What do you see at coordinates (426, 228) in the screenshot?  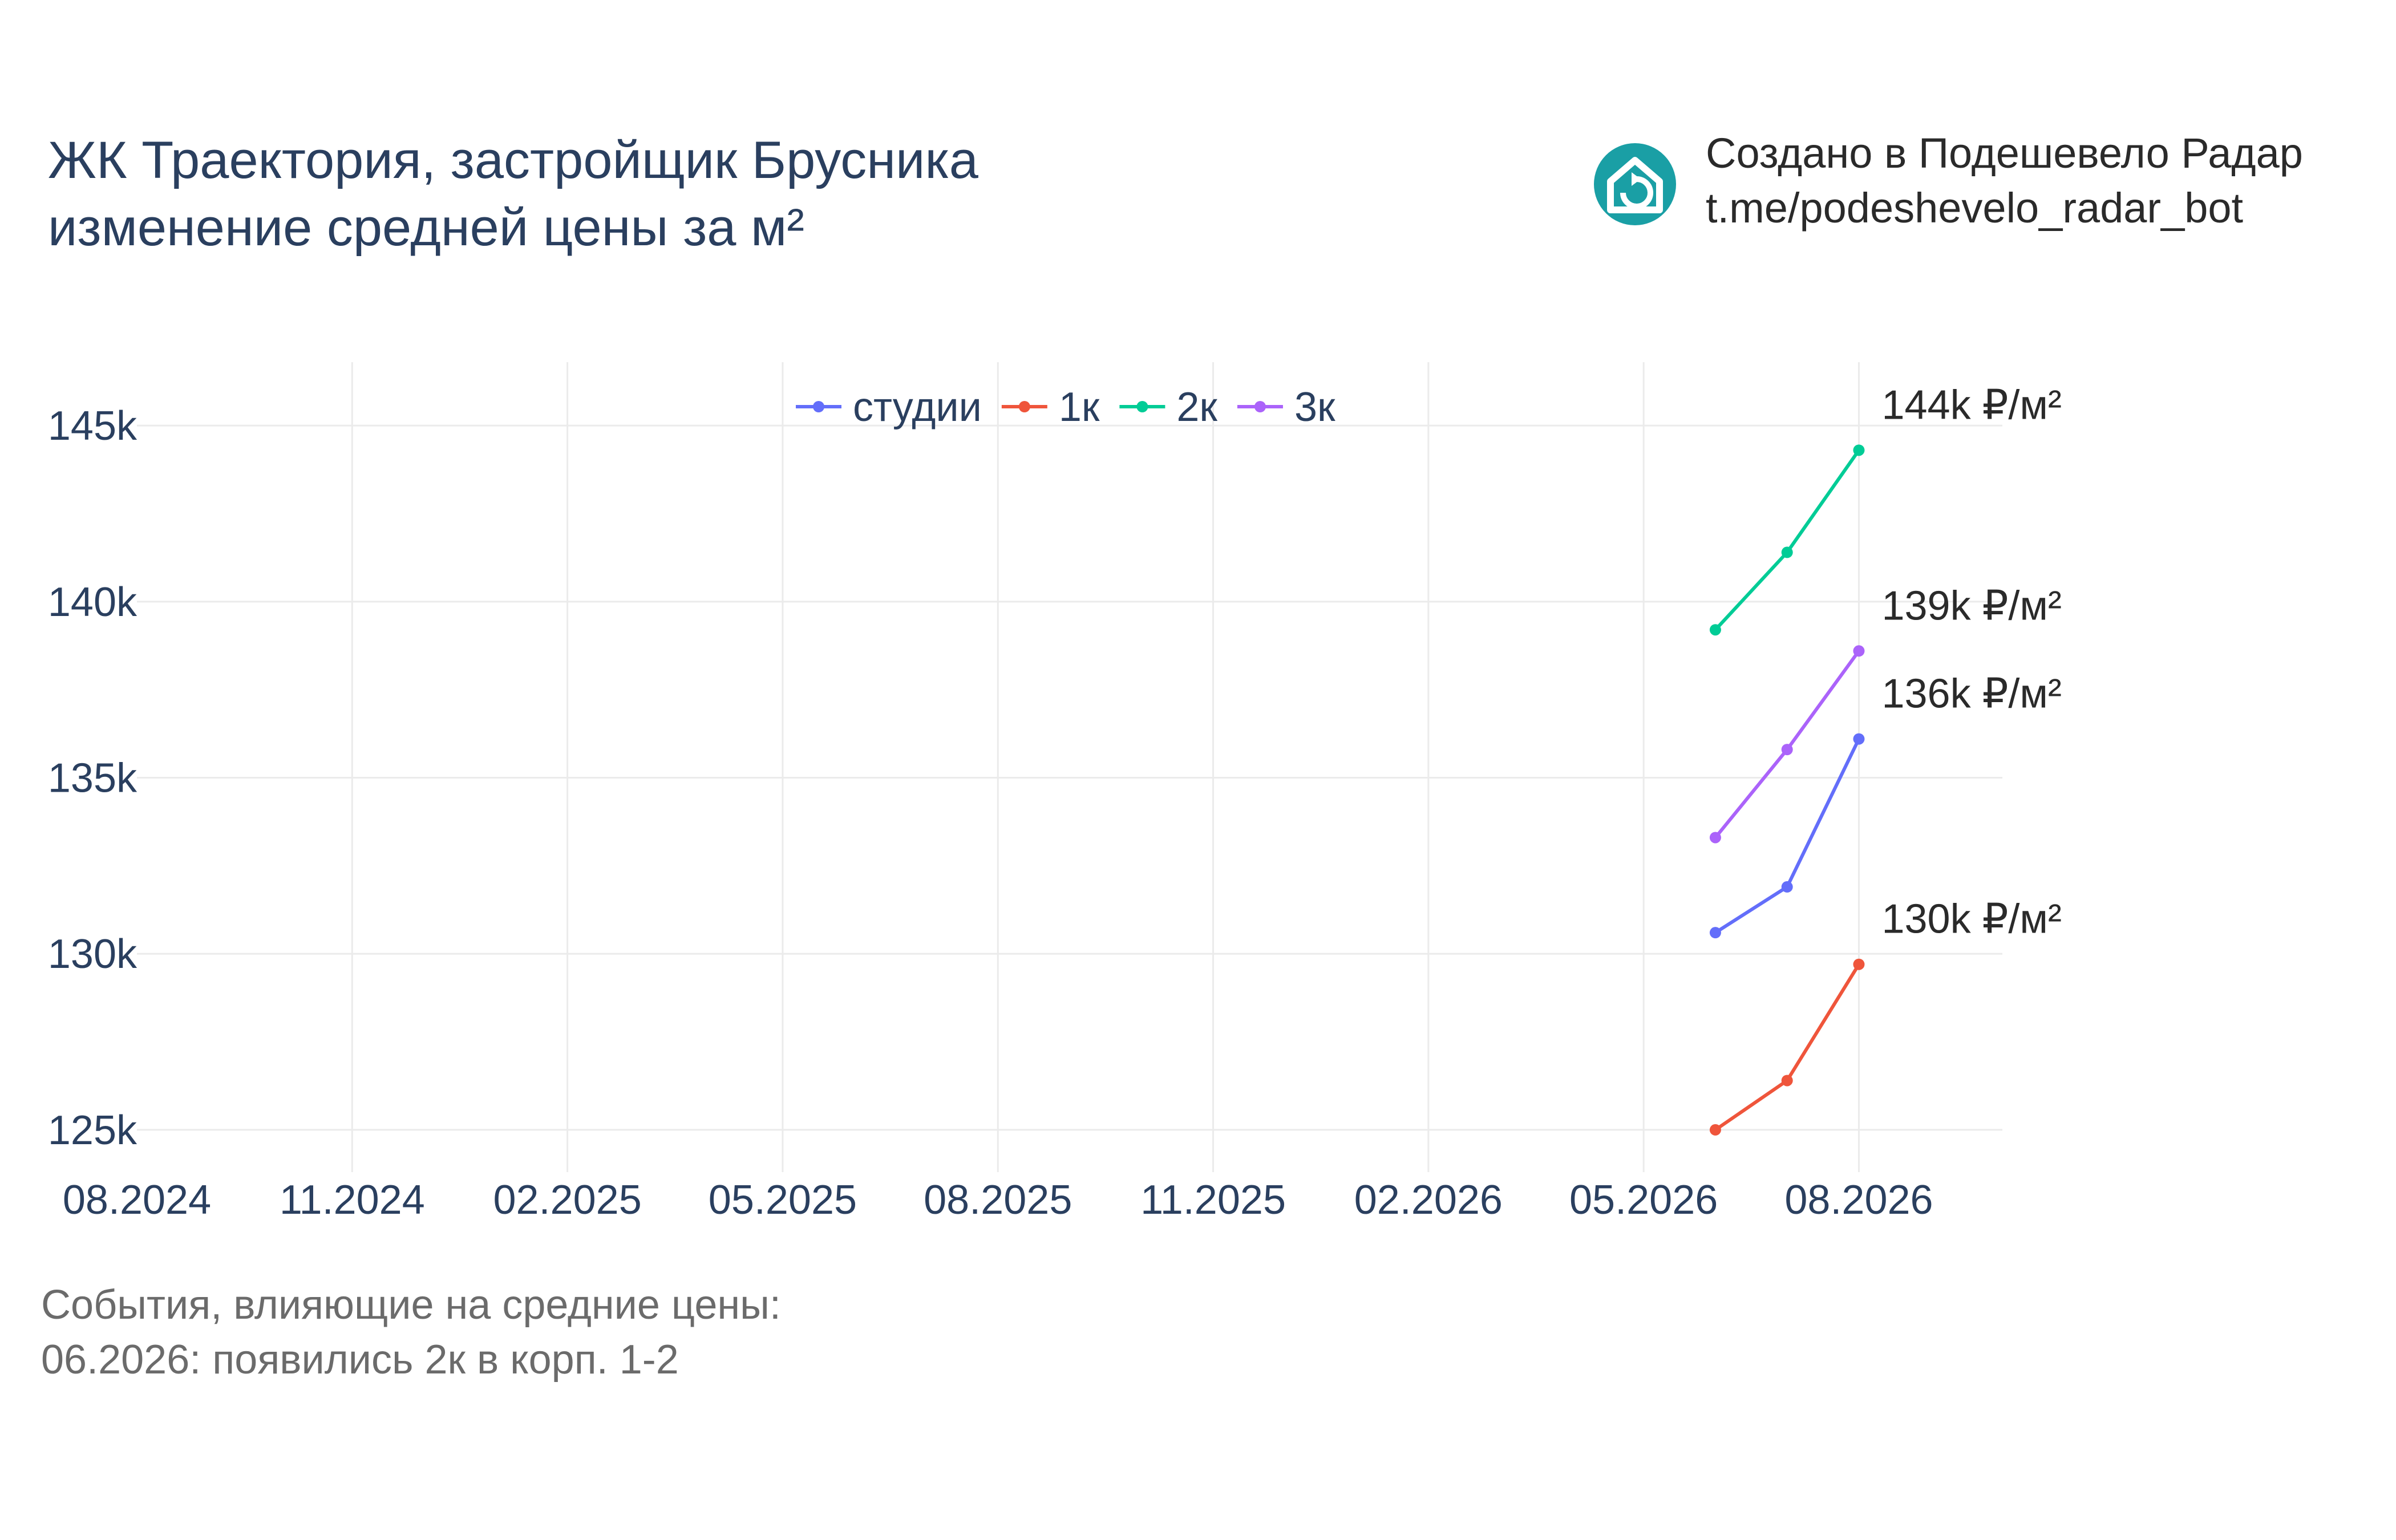 I see `chart-title-line-2: изменение средней цены за м²` at bounding box center [426, 228].